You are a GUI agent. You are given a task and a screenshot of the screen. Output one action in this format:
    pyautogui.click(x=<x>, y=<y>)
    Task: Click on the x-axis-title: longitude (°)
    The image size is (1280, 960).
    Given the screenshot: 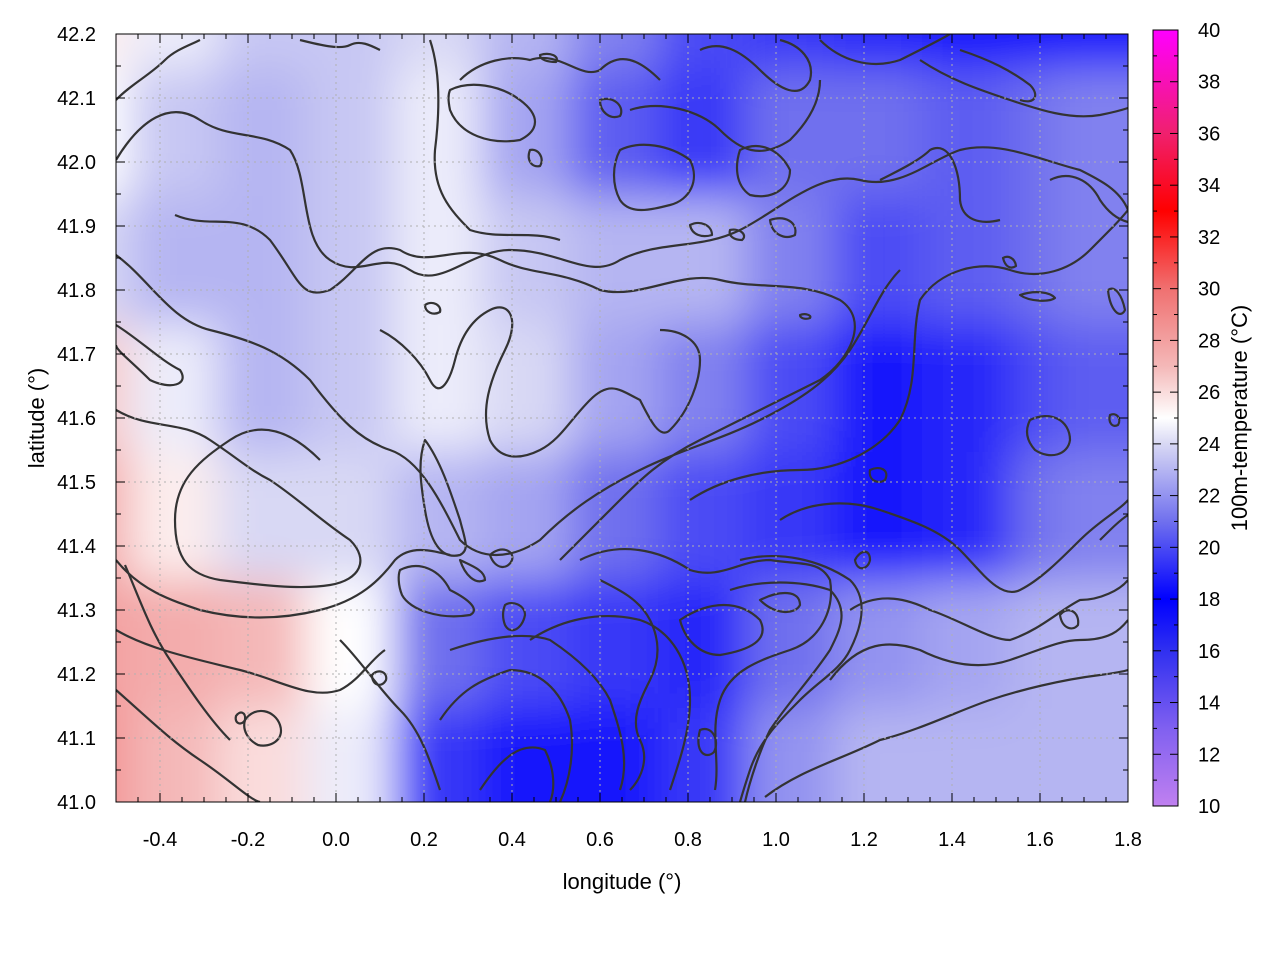 What is the action you would take?
    pyautogui.click(x=622, y=881)
    